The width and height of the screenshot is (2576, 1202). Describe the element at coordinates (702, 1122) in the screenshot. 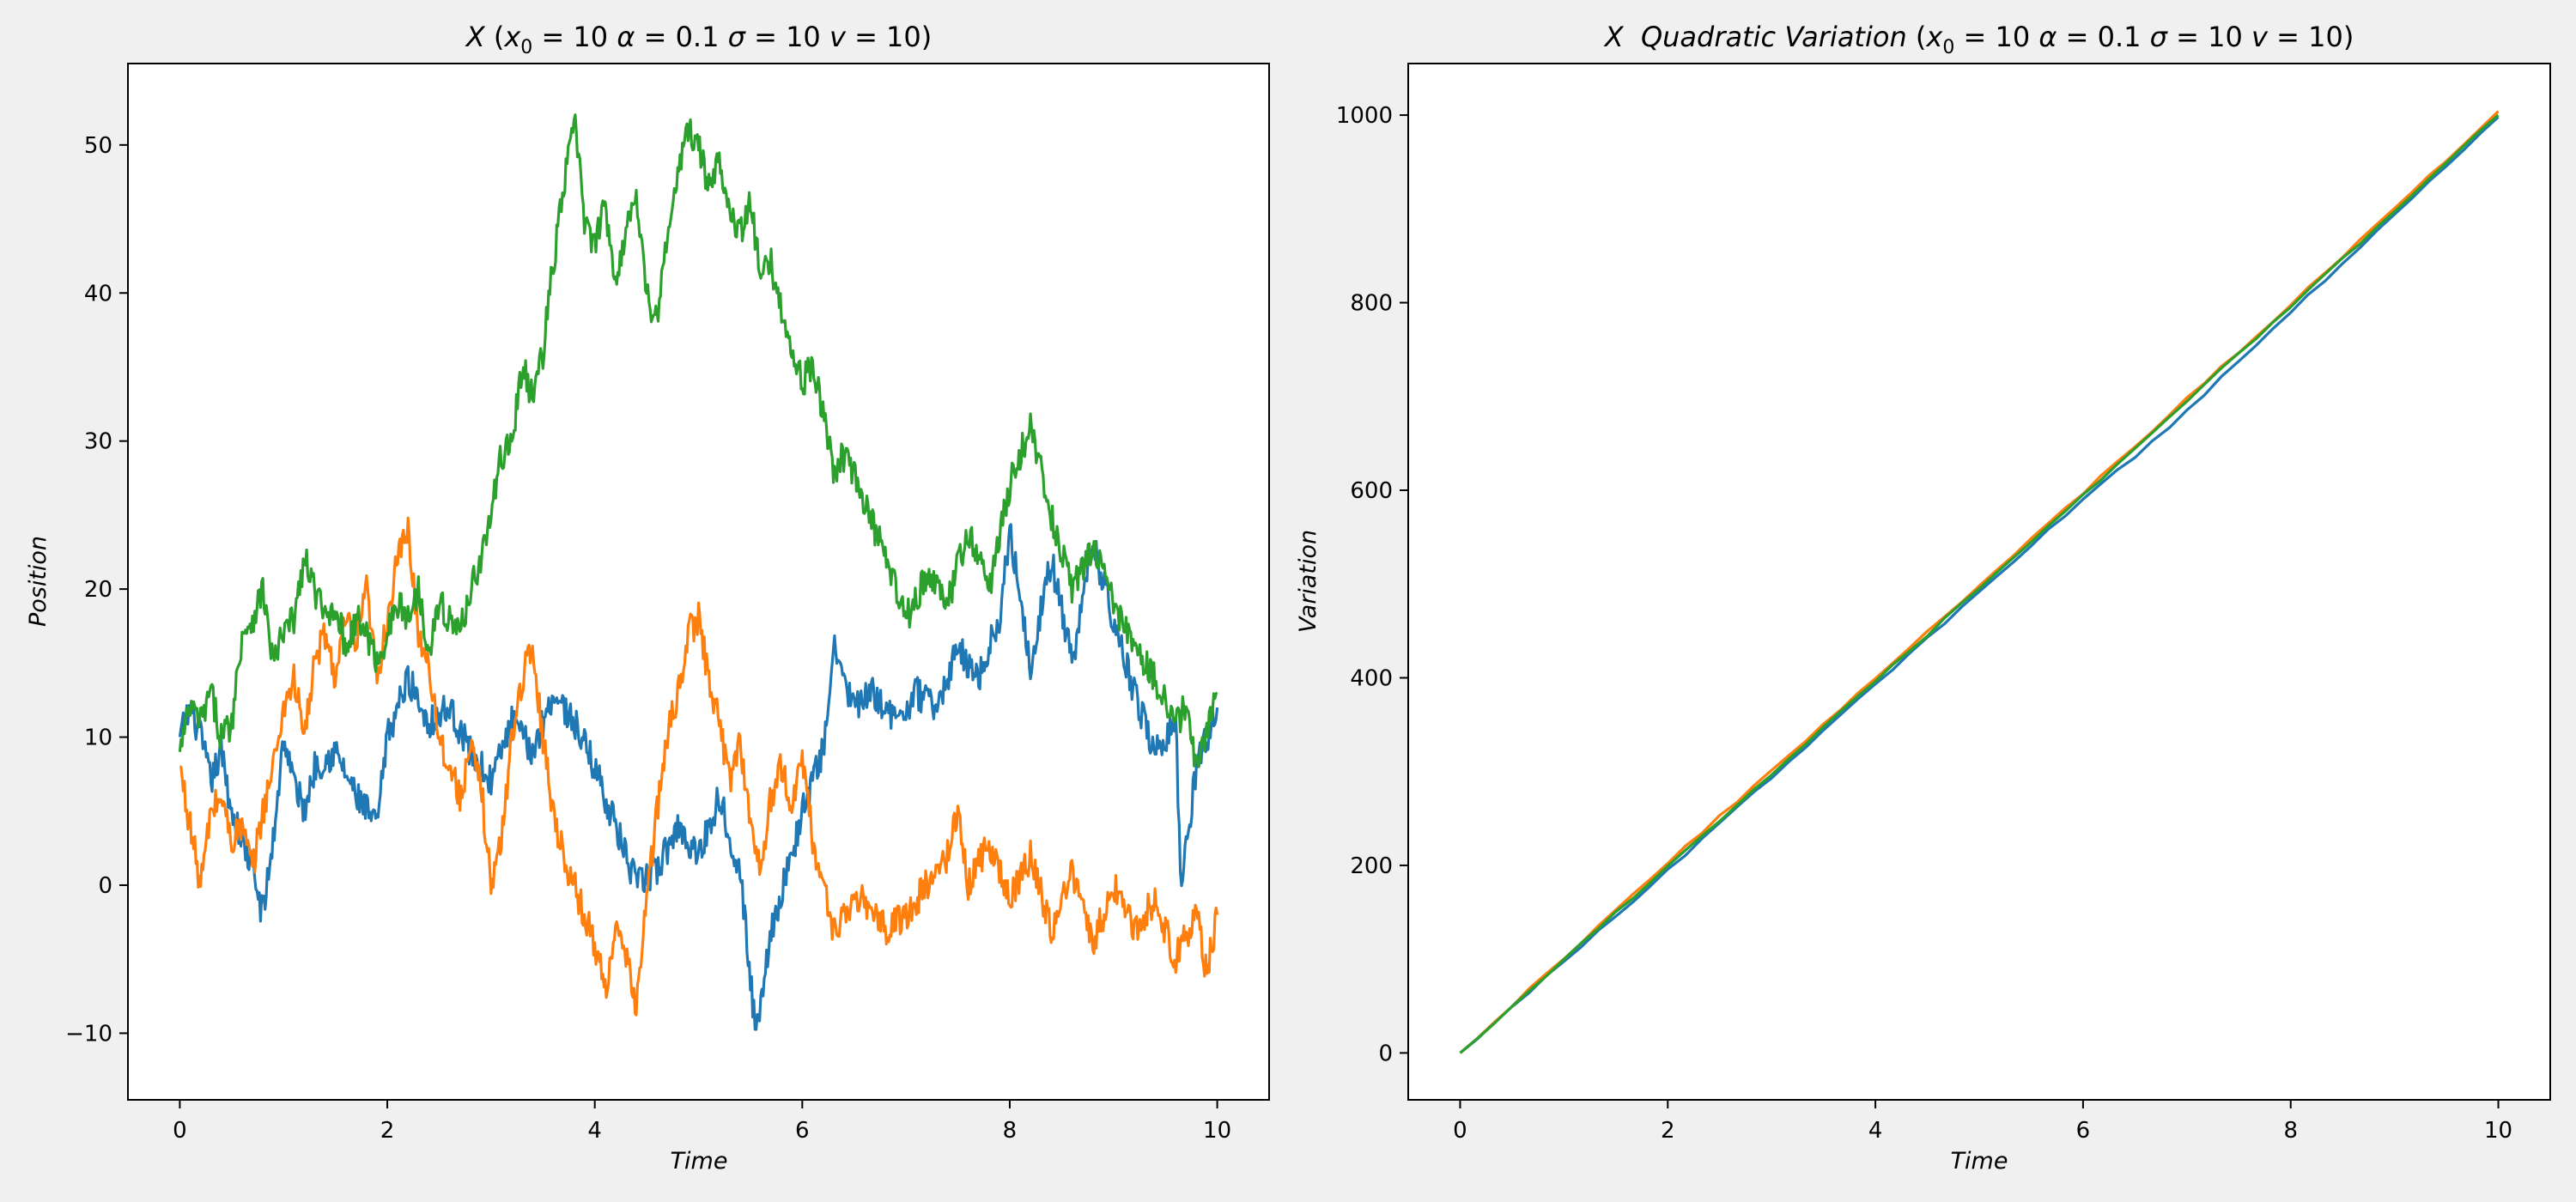

I see `position-x-ticks: 0 2 4 6 8 10` at that location.